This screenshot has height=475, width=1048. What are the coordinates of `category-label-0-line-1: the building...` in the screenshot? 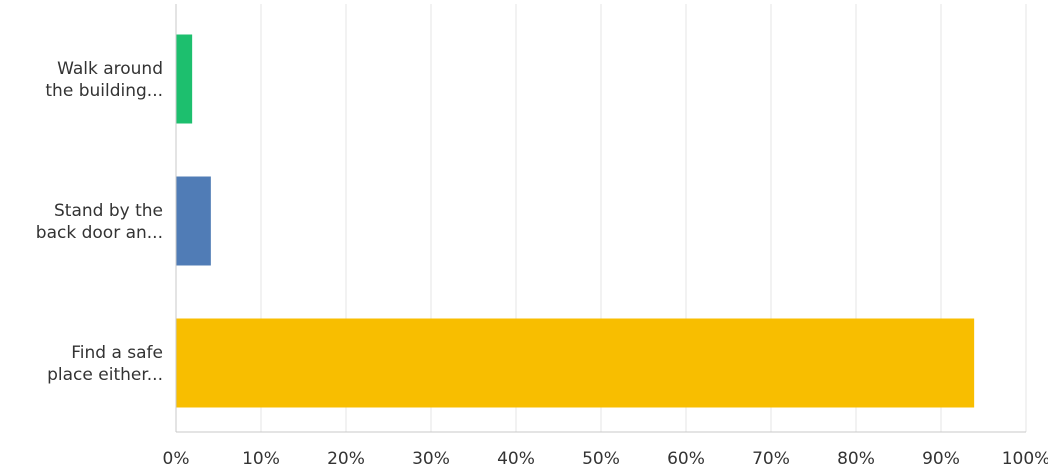 It's located at (104, 91).